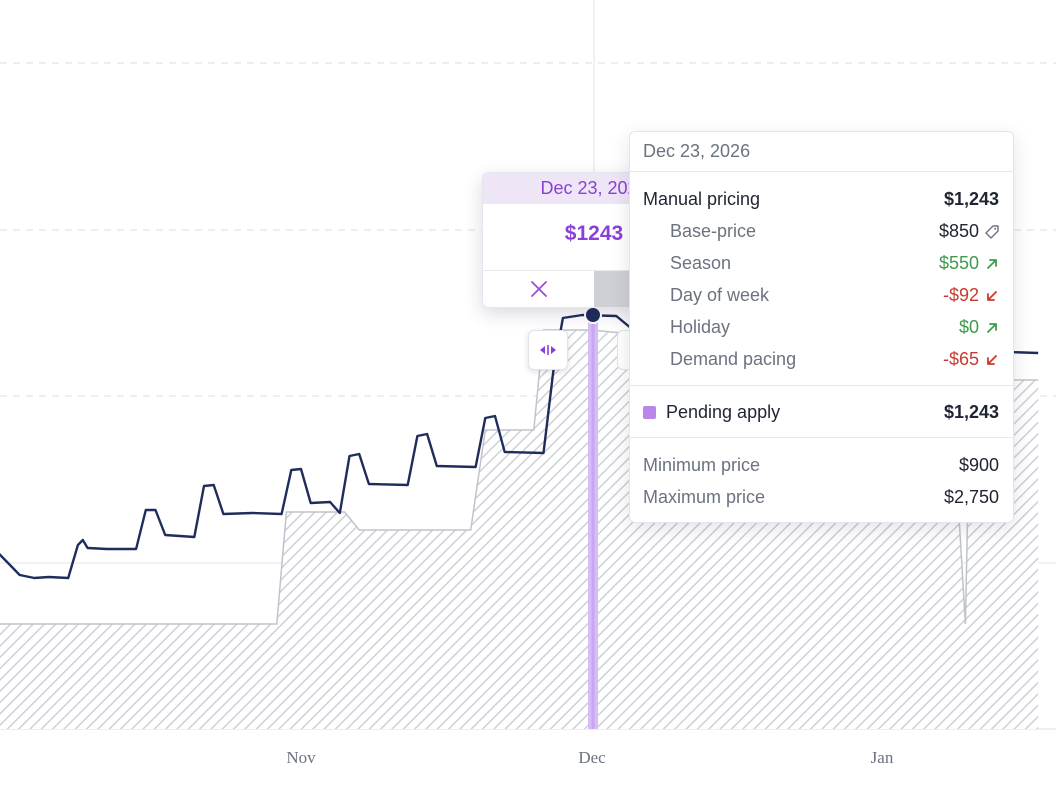 This screenshot has width=1056, height=792. Describe the element at coordinates (704, 497) in the screenshot. I see `row-label: Maximum price` at that location.